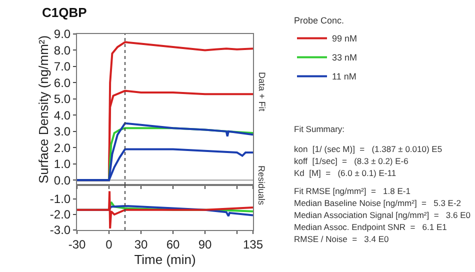 The width and height of the screenshot is (475, 272). I want to click on legend-title: Probe Conc., so click(319, 21).